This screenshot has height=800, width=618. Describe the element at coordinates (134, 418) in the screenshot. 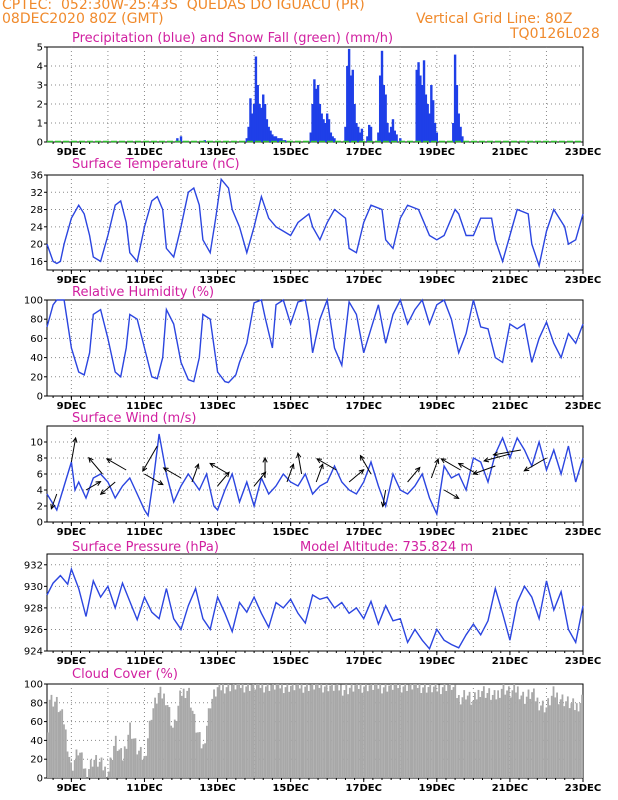

I see `wind-title: Surface Wind (m/s)` at that location.